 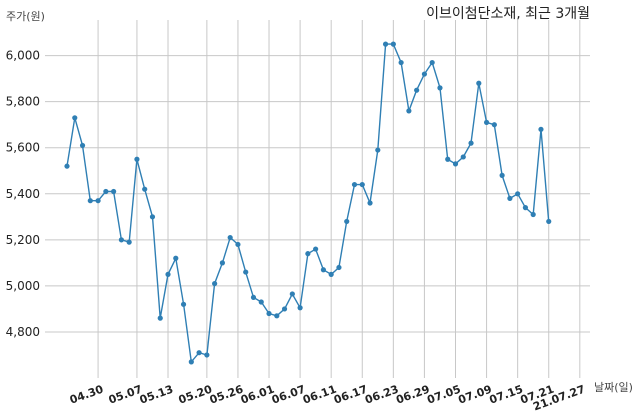 What do you see at coordinates (25, 16) in the screenshot?
I see `y-axis-title: 주가(원)` at bounding box center [25, 16].